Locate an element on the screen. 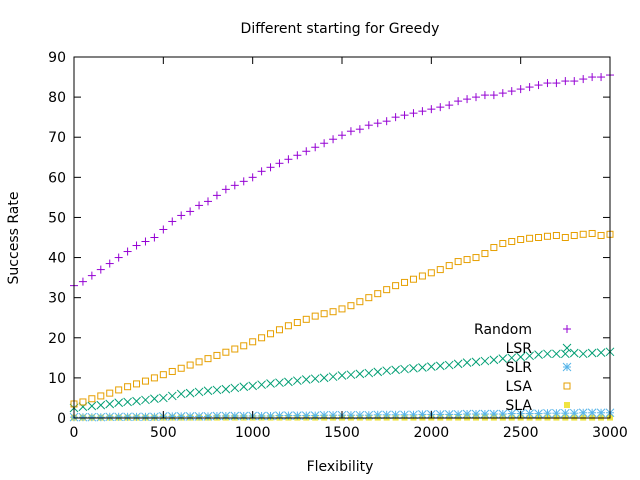  legend: Random LSR SLR LSA SLA is located at coordinates (523, 368).